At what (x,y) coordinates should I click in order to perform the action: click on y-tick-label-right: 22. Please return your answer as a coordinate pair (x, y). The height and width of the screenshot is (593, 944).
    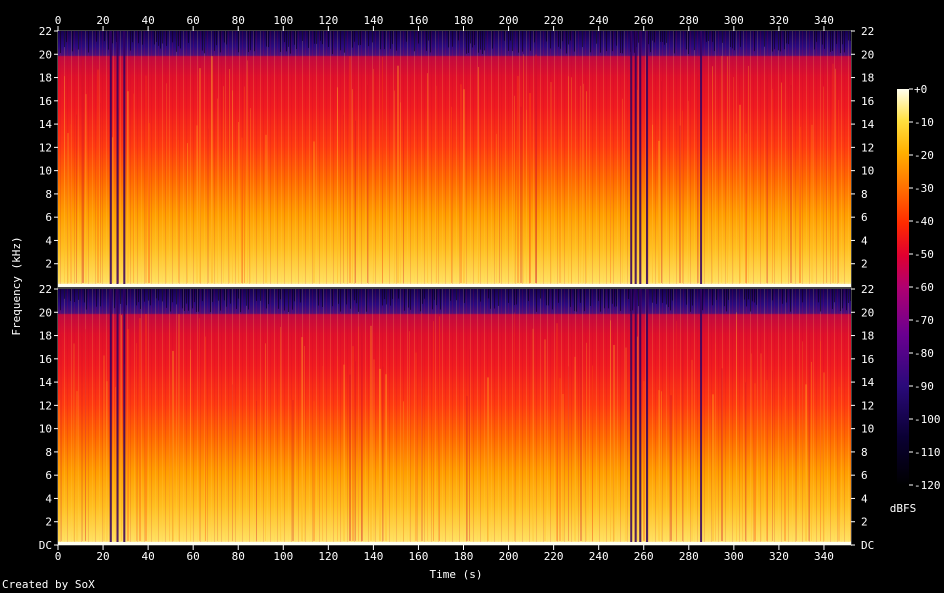
    Looking at the image, I should click on (867, 289).